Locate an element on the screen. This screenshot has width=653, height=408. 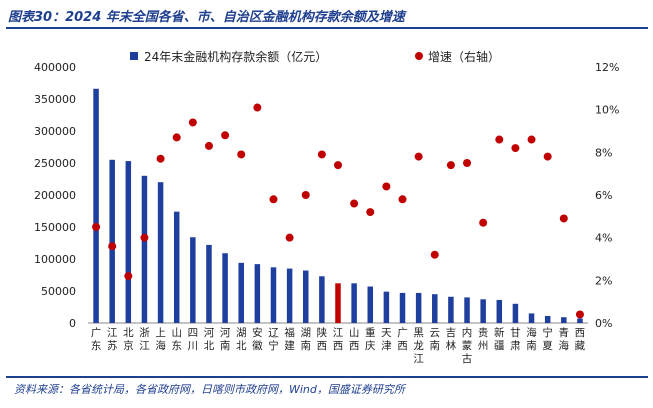
category-label: 四川 is located at coordinates (193, 339).